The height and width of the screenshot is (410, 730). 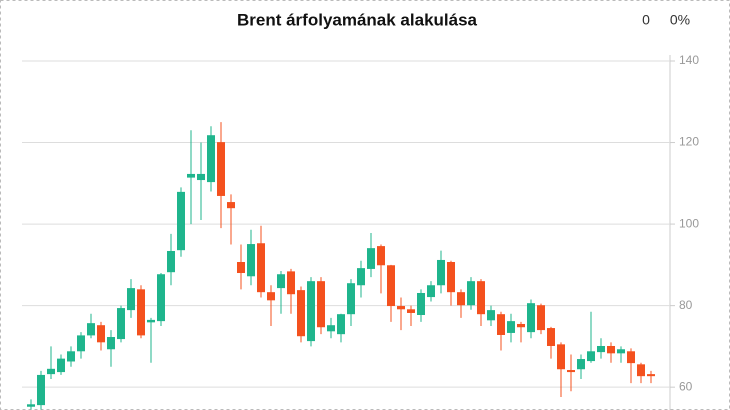 What do you see at coordinates (689, 142) in the screenshot?
I see `y-tick-label: 120` at bounding box center [689, 142].